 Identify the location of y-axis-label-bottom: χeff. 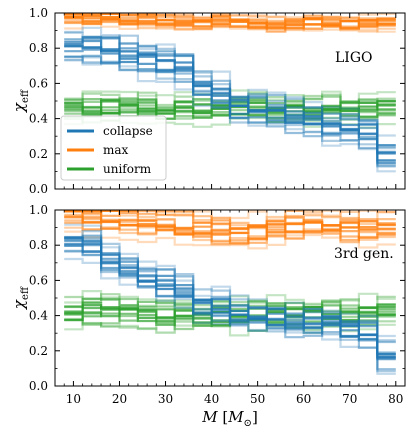
(20, 298).